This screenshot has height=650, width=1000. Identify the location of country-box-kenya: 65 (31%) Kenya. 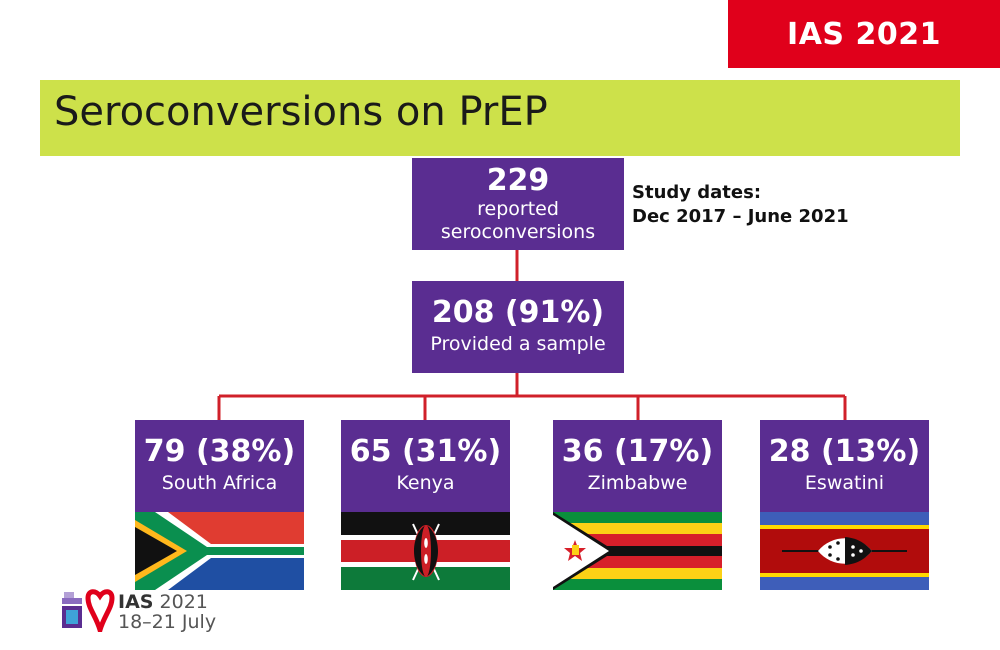
(425, 466).